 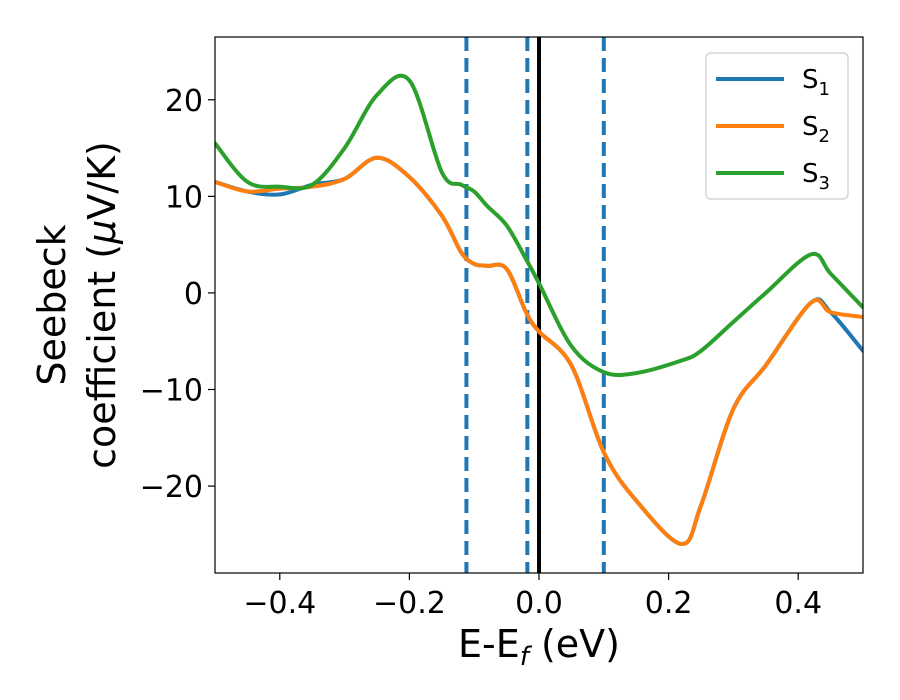 What do you see at coordinates (193, 294) in the screenshot?
I see `y-tick-label: 0` at bounding box center [193, 294].